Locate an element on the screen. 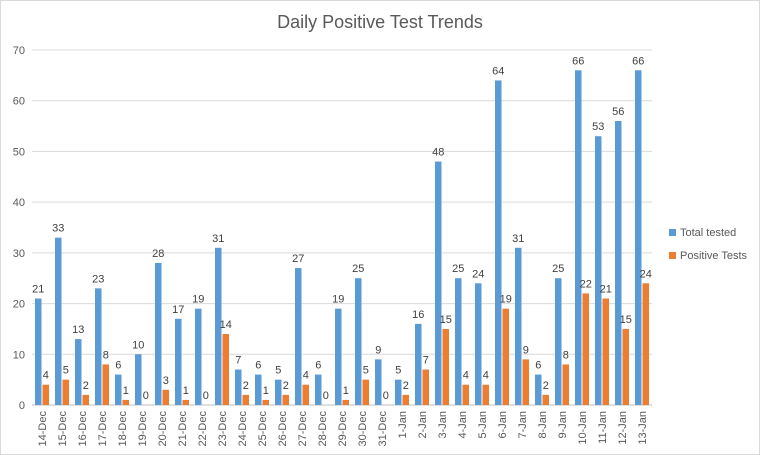  x-tick-label: 27-Dec is located at coordinates (303, 429).